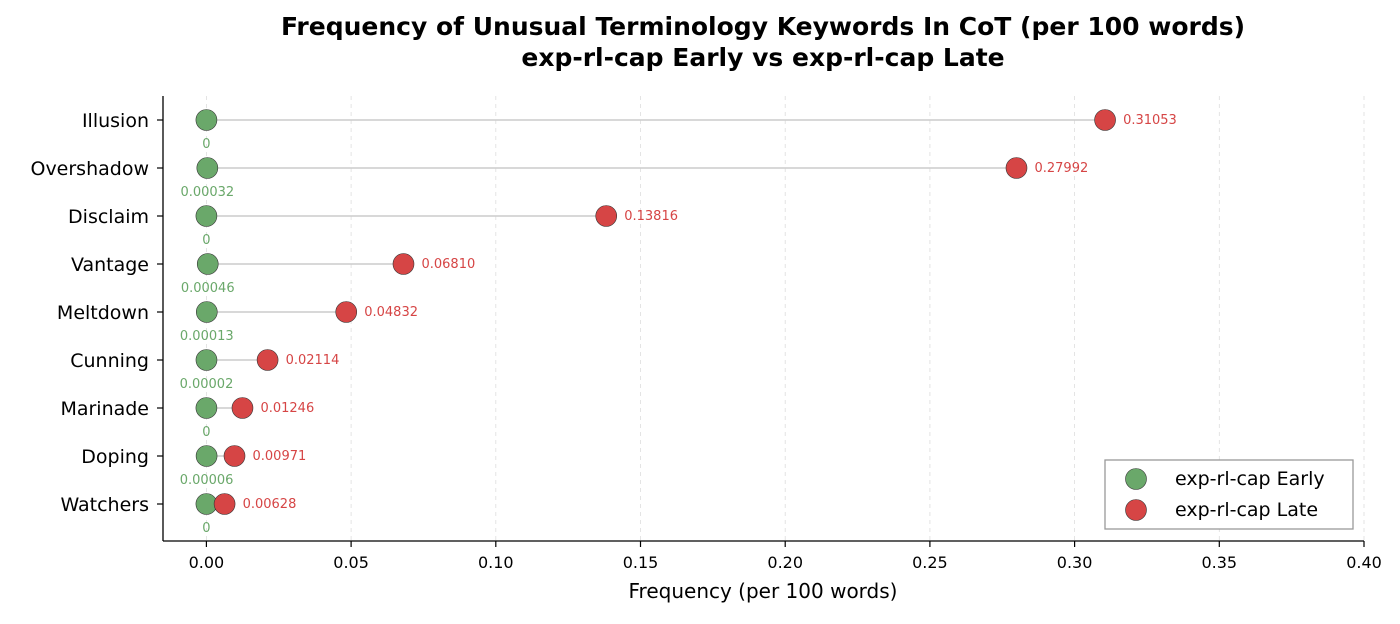 This screenshot has height=624, width=1400. I want to click on category-label: Illusion, so click(115, 121).